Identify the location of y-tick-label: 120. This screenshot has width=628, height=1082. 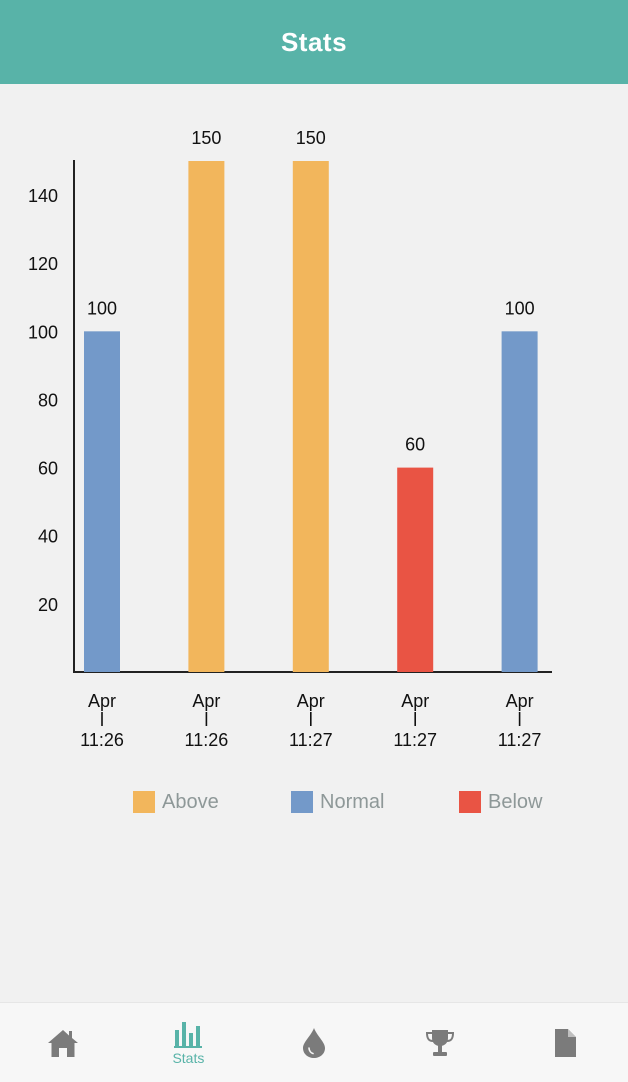
(43, 264).